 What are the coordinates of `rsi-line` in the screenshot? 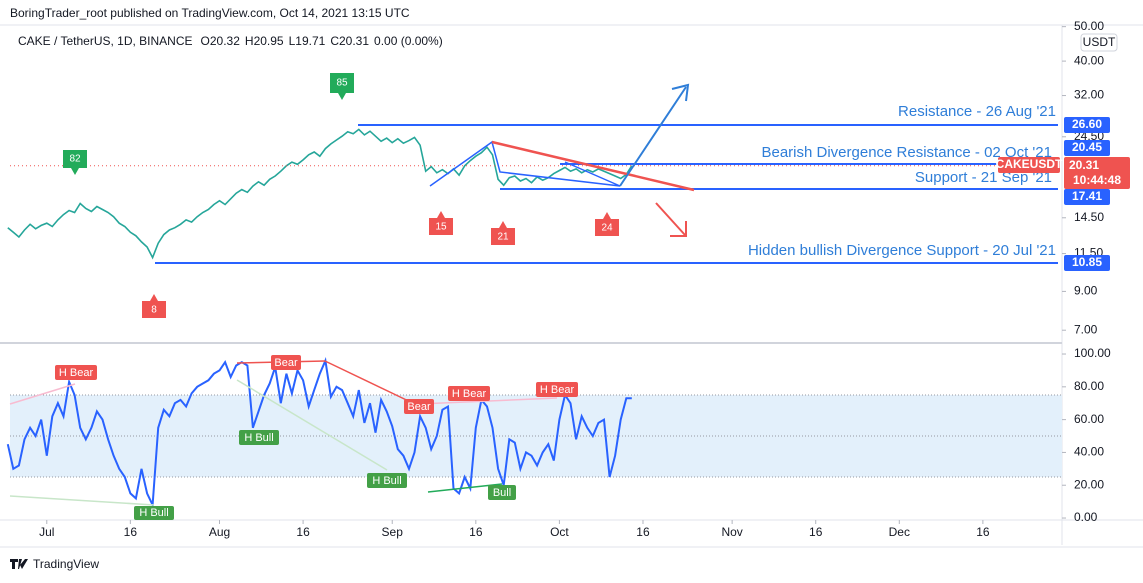 It's located at (319, 432).